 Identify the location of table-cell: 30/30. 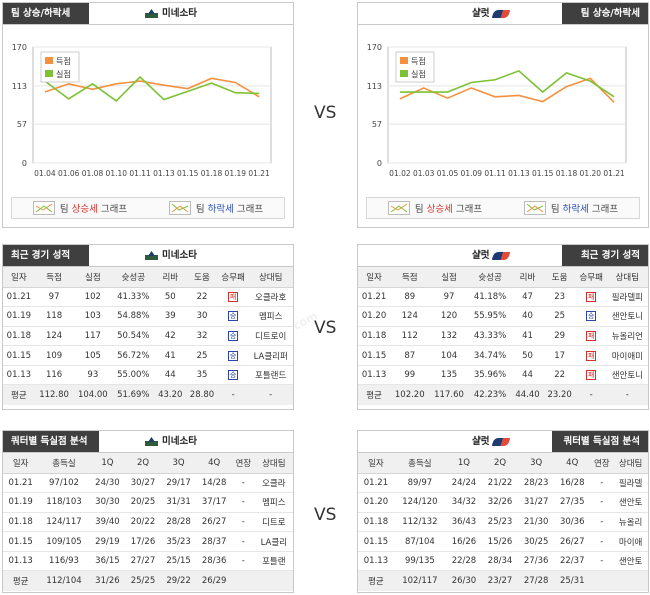
(107, 502).